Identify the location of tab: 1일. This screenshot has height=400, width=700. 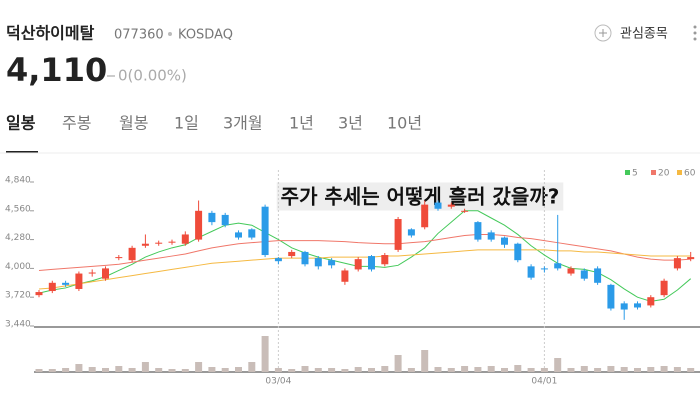
(186, 123).